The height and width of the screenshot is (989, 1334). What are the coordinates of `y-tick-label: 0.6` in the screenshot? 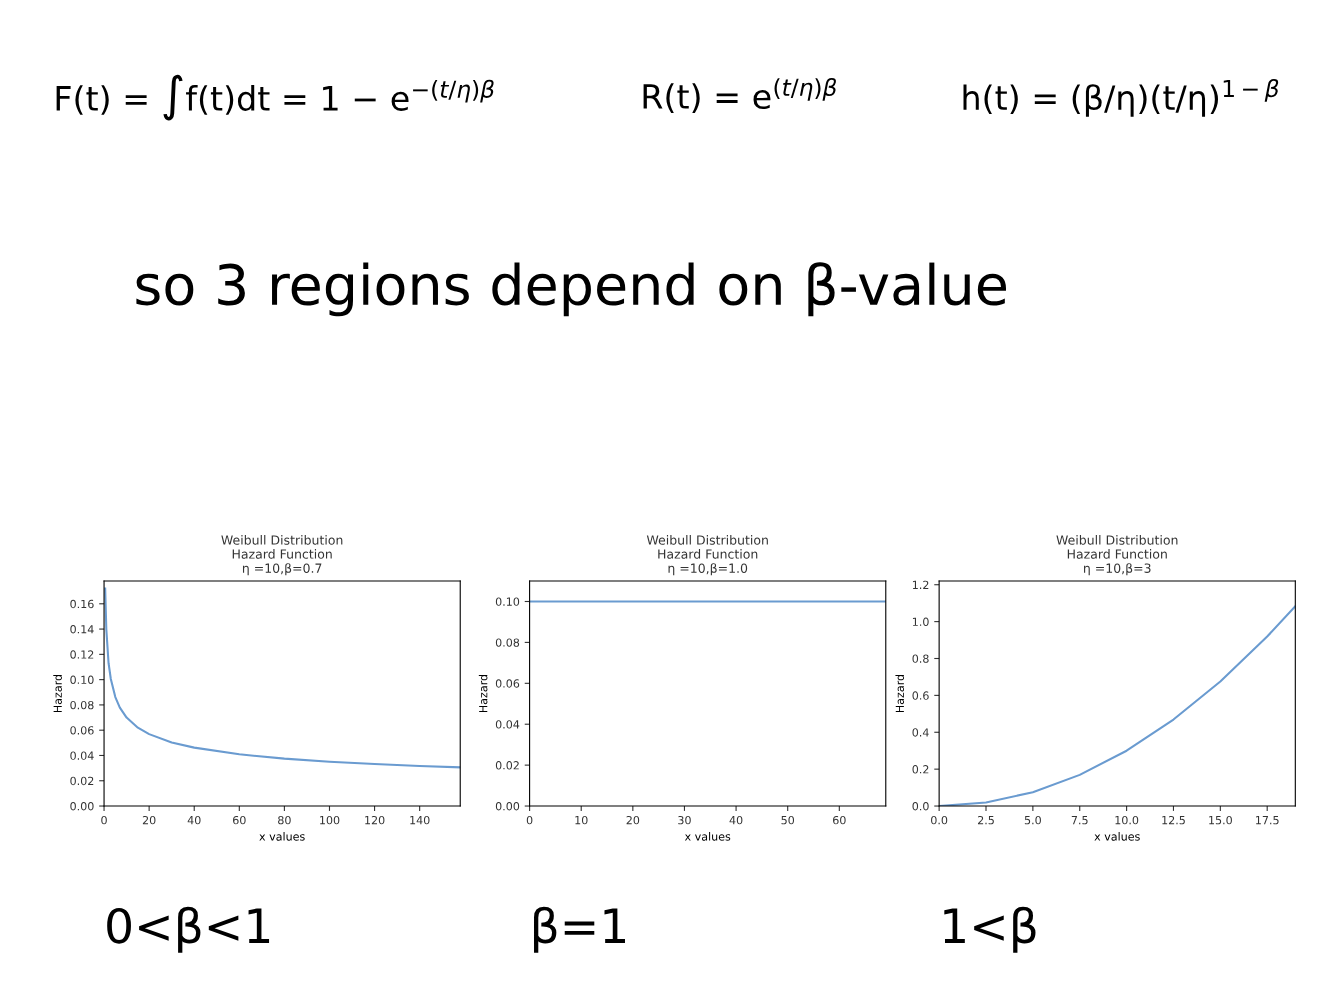 It's located at (920, 695).